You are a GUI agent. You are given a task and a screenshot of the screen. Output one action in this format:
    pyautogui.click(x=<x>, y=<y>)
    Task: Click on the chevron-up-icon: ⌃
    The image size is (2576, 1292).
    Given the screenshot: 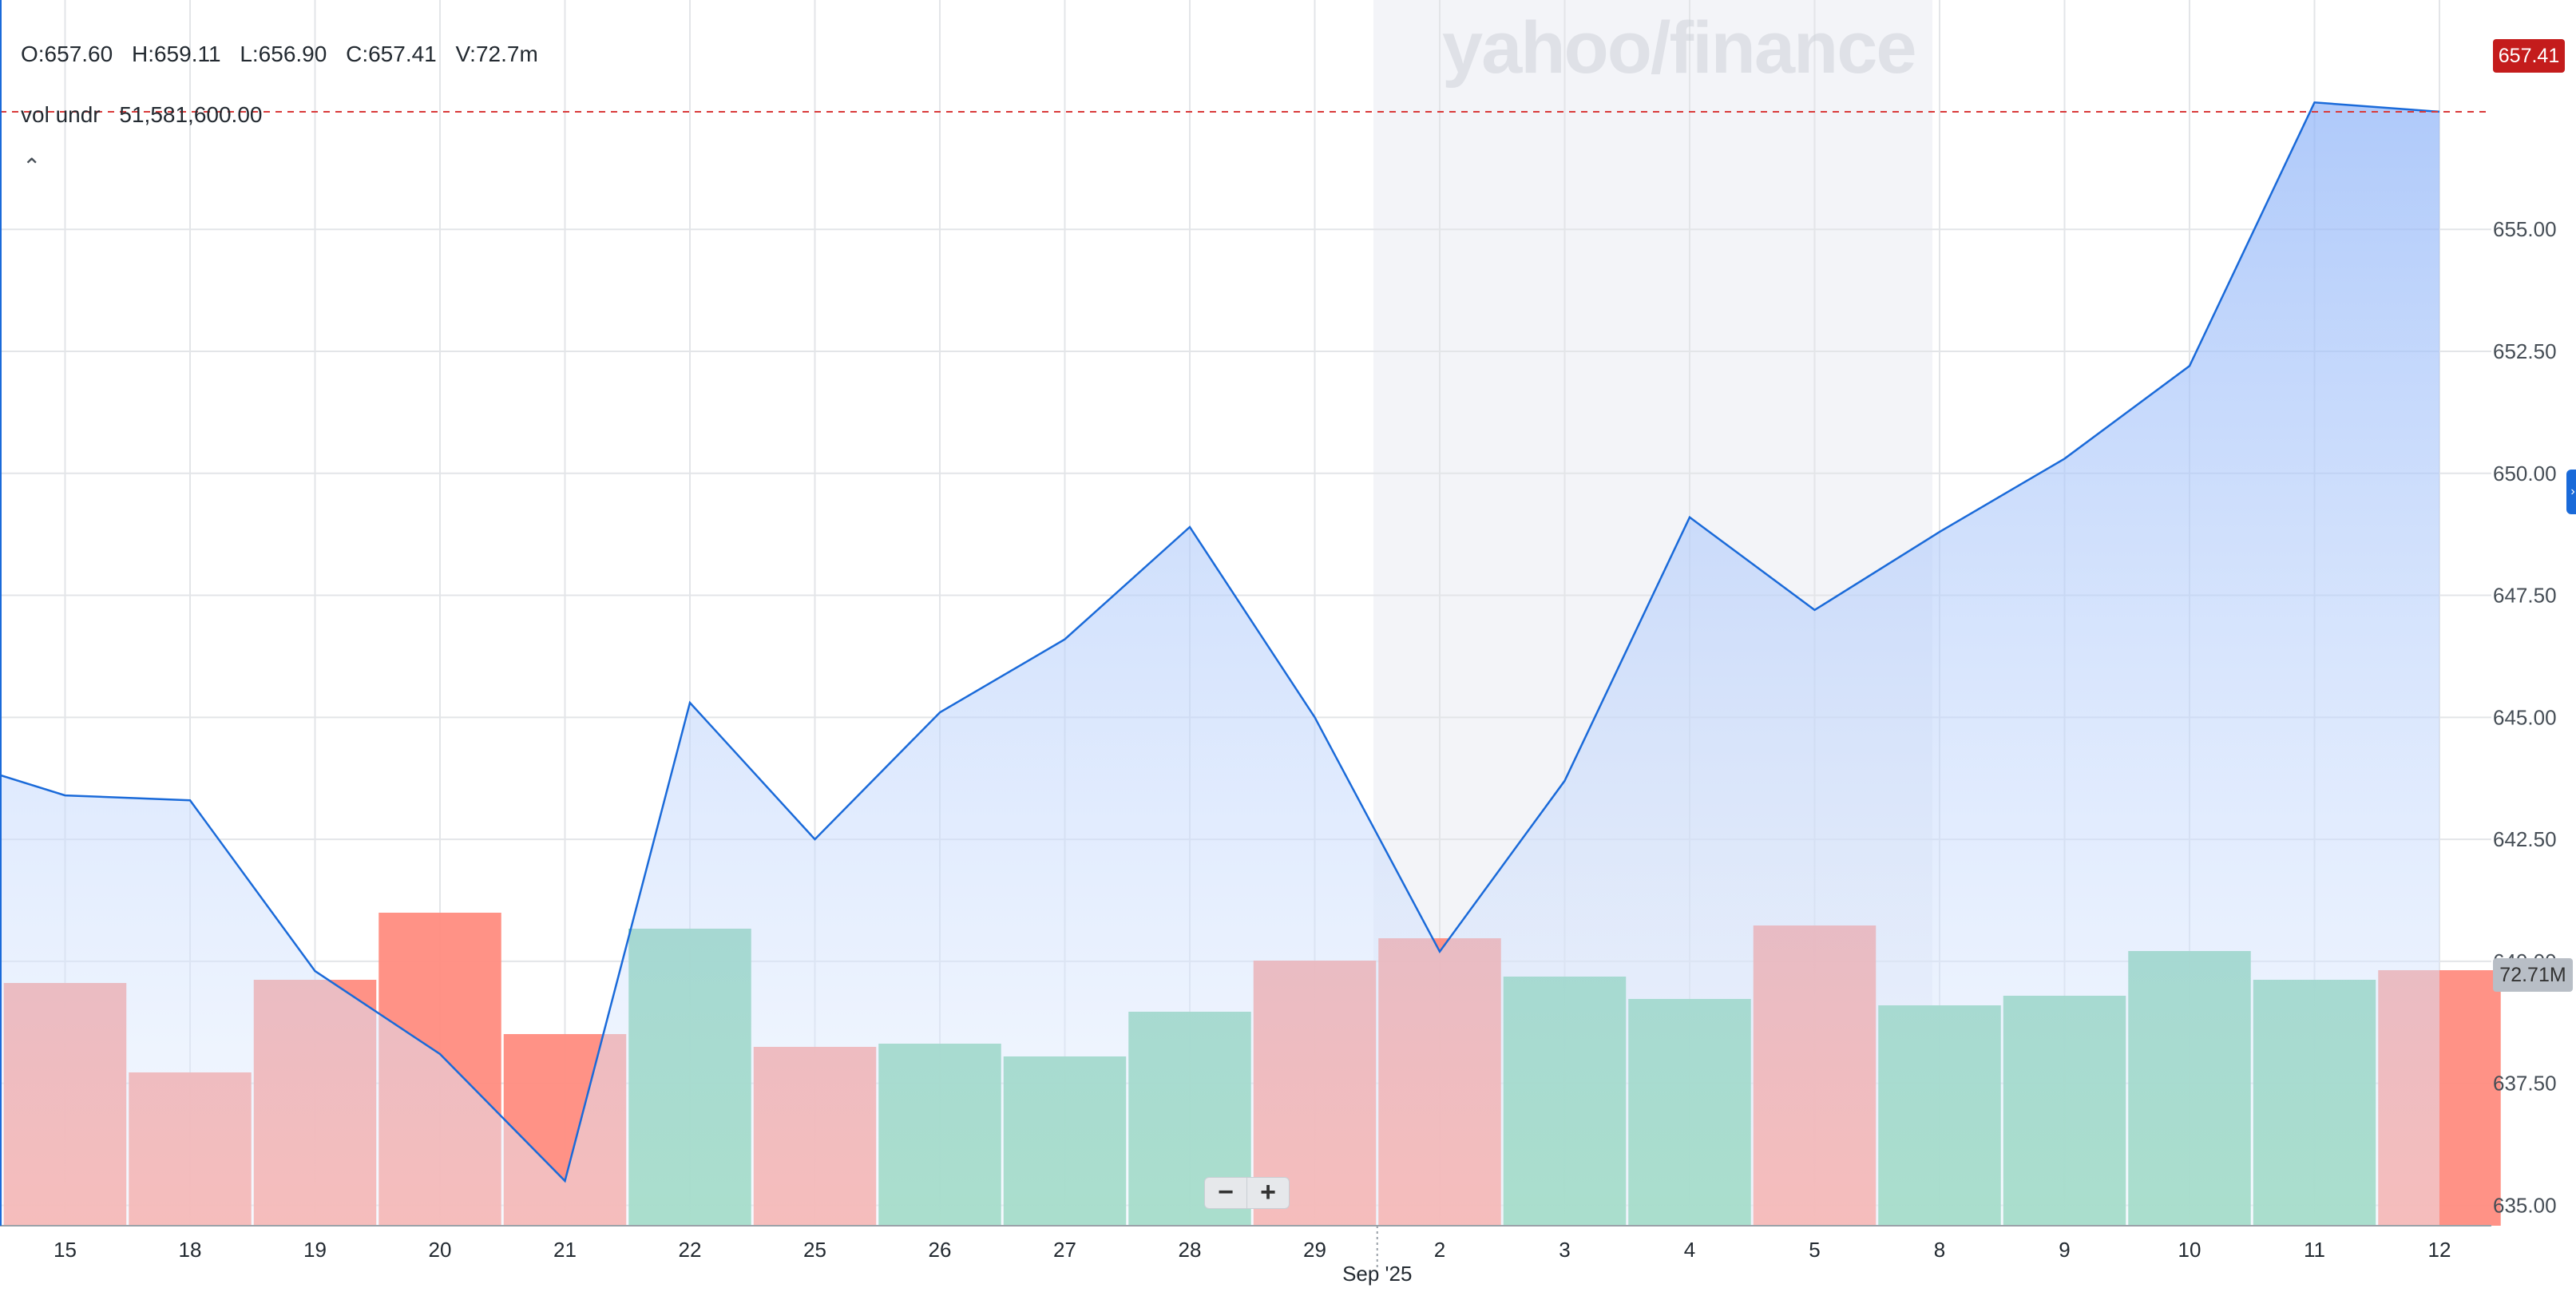 What is the action you would take?
    pyautogui.click(x=32, y=166)
    